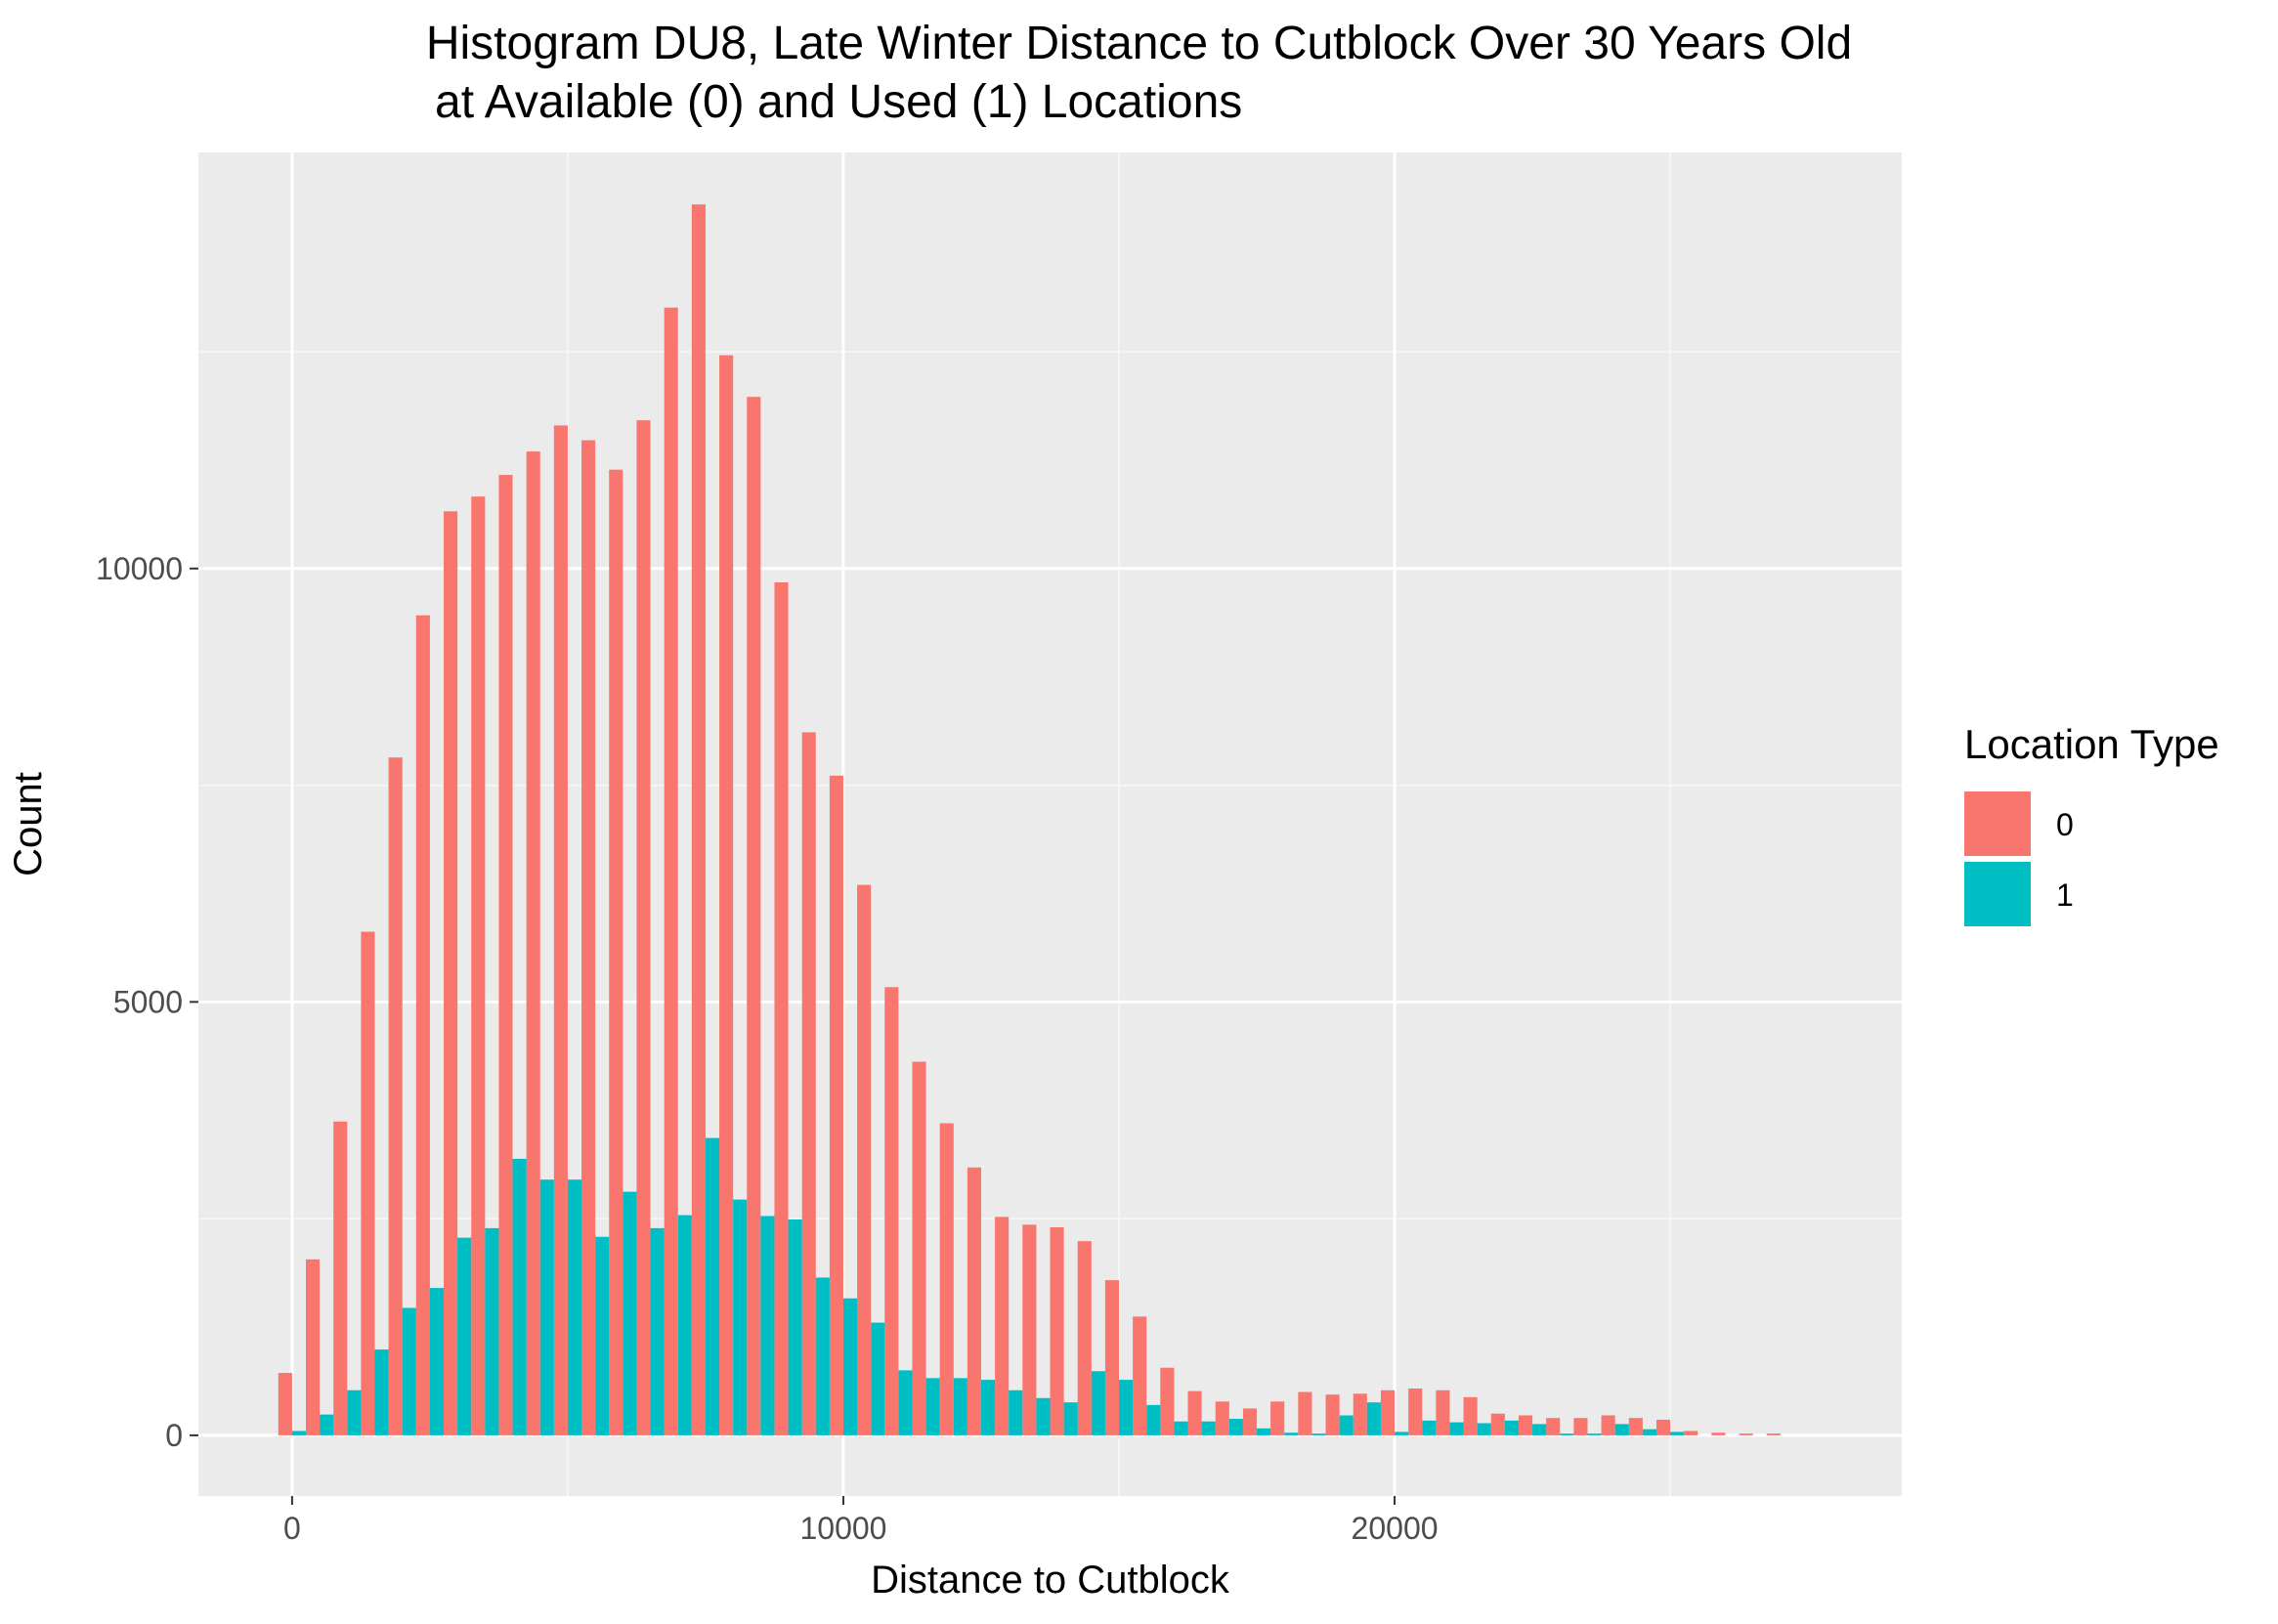 The height and width of the screenshot is (1624, 2278). I want to click on x-tick-label: 10000, so click(842, 1529).